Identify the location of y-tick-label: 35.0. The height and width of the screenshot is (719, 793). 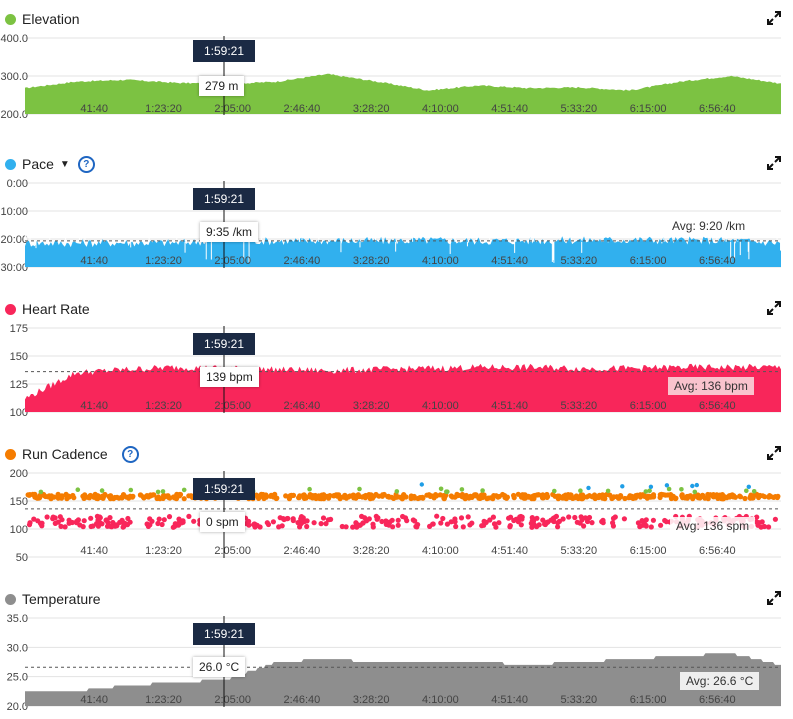
(17, 619).